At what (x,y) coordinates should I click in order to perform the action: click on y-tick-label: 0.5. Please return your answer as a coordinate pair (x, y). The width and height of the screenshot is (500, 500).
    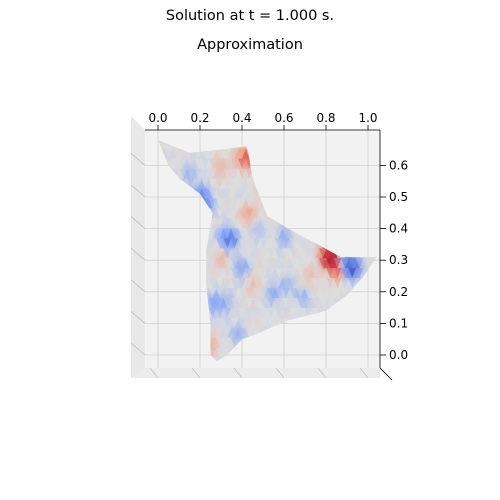
    Looking at the image, I should click on (398, 197).